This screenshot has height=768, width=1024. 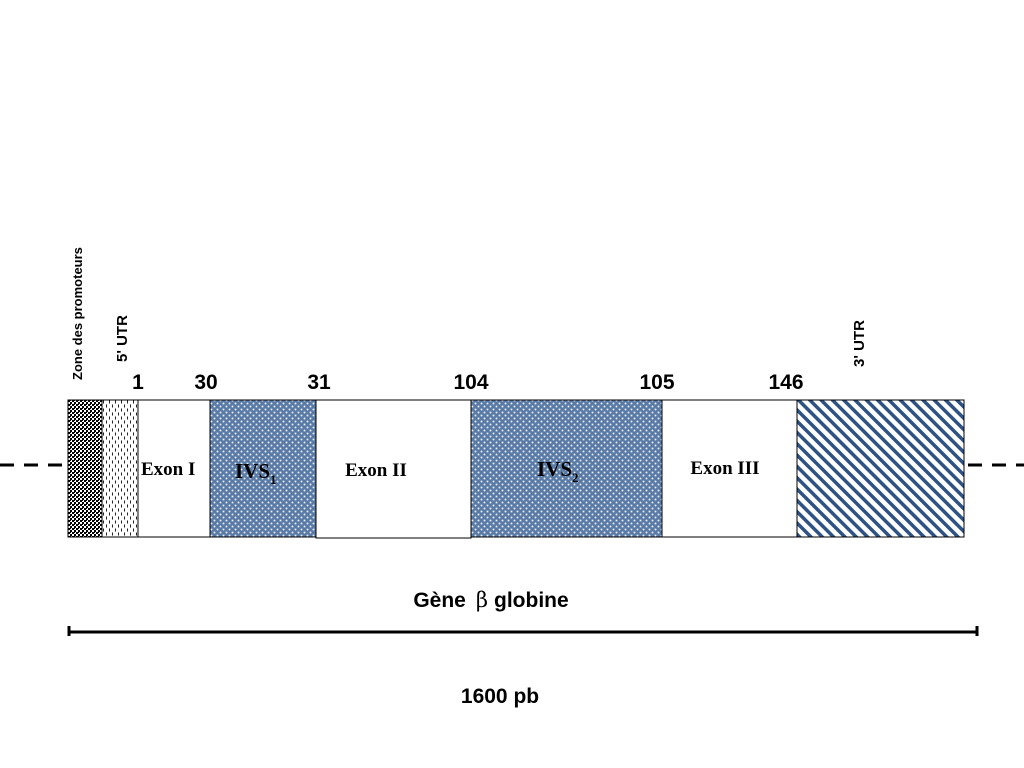 I want to click on ivs2-label-base: IVS, so click(x=554, y=469).